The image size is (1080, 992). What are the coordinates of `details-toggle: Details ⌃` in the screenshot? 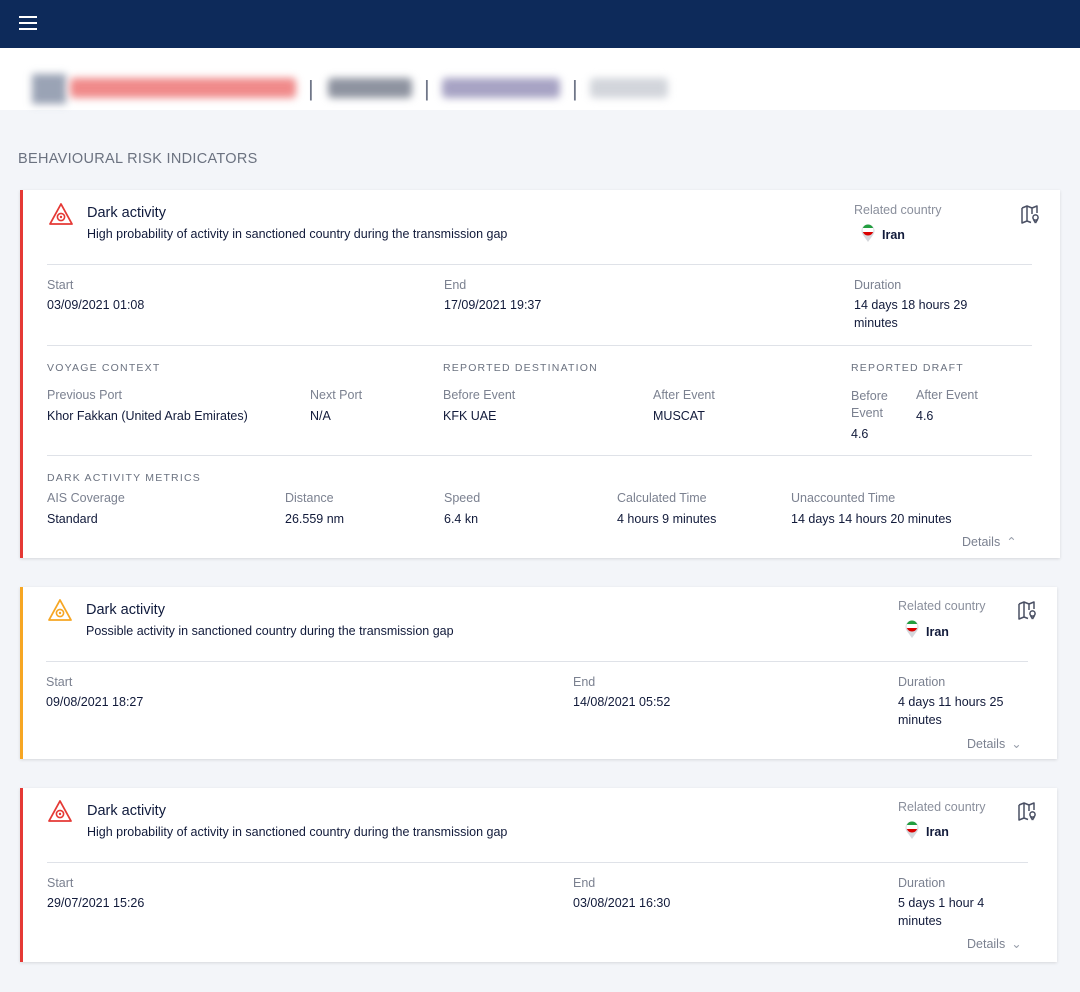 It's located at (989, 541).